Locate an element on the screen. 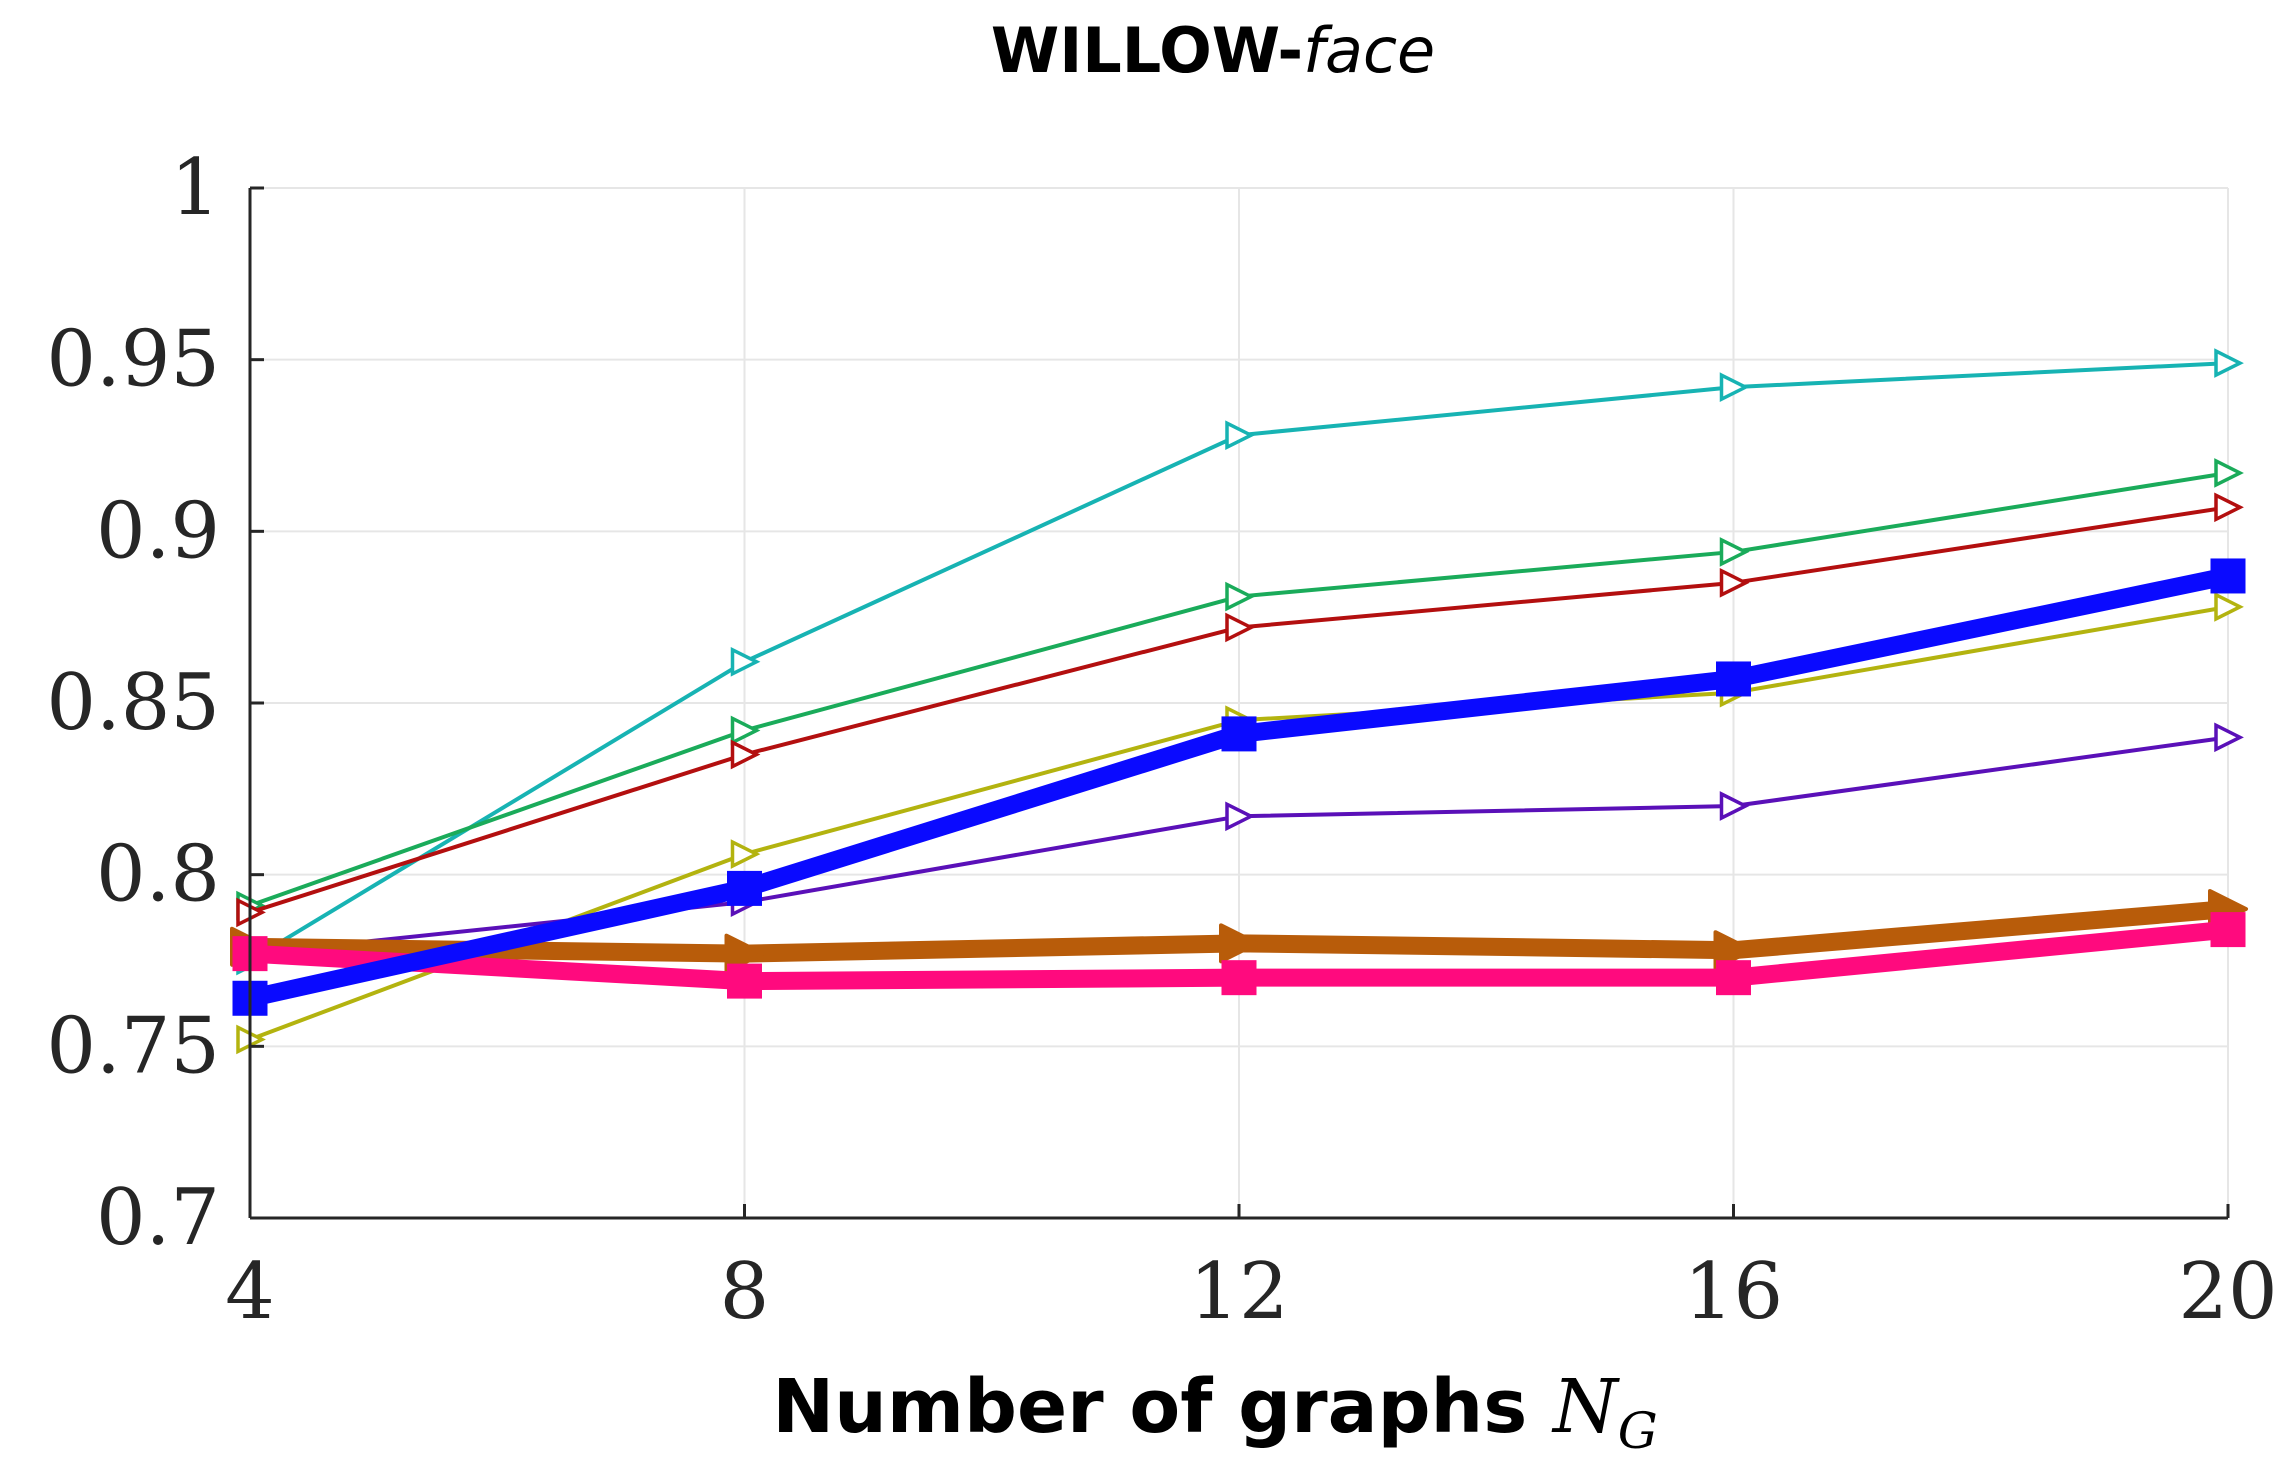  x-axis-label-main: Number of graphs is located at coordinates (1162, 1407).